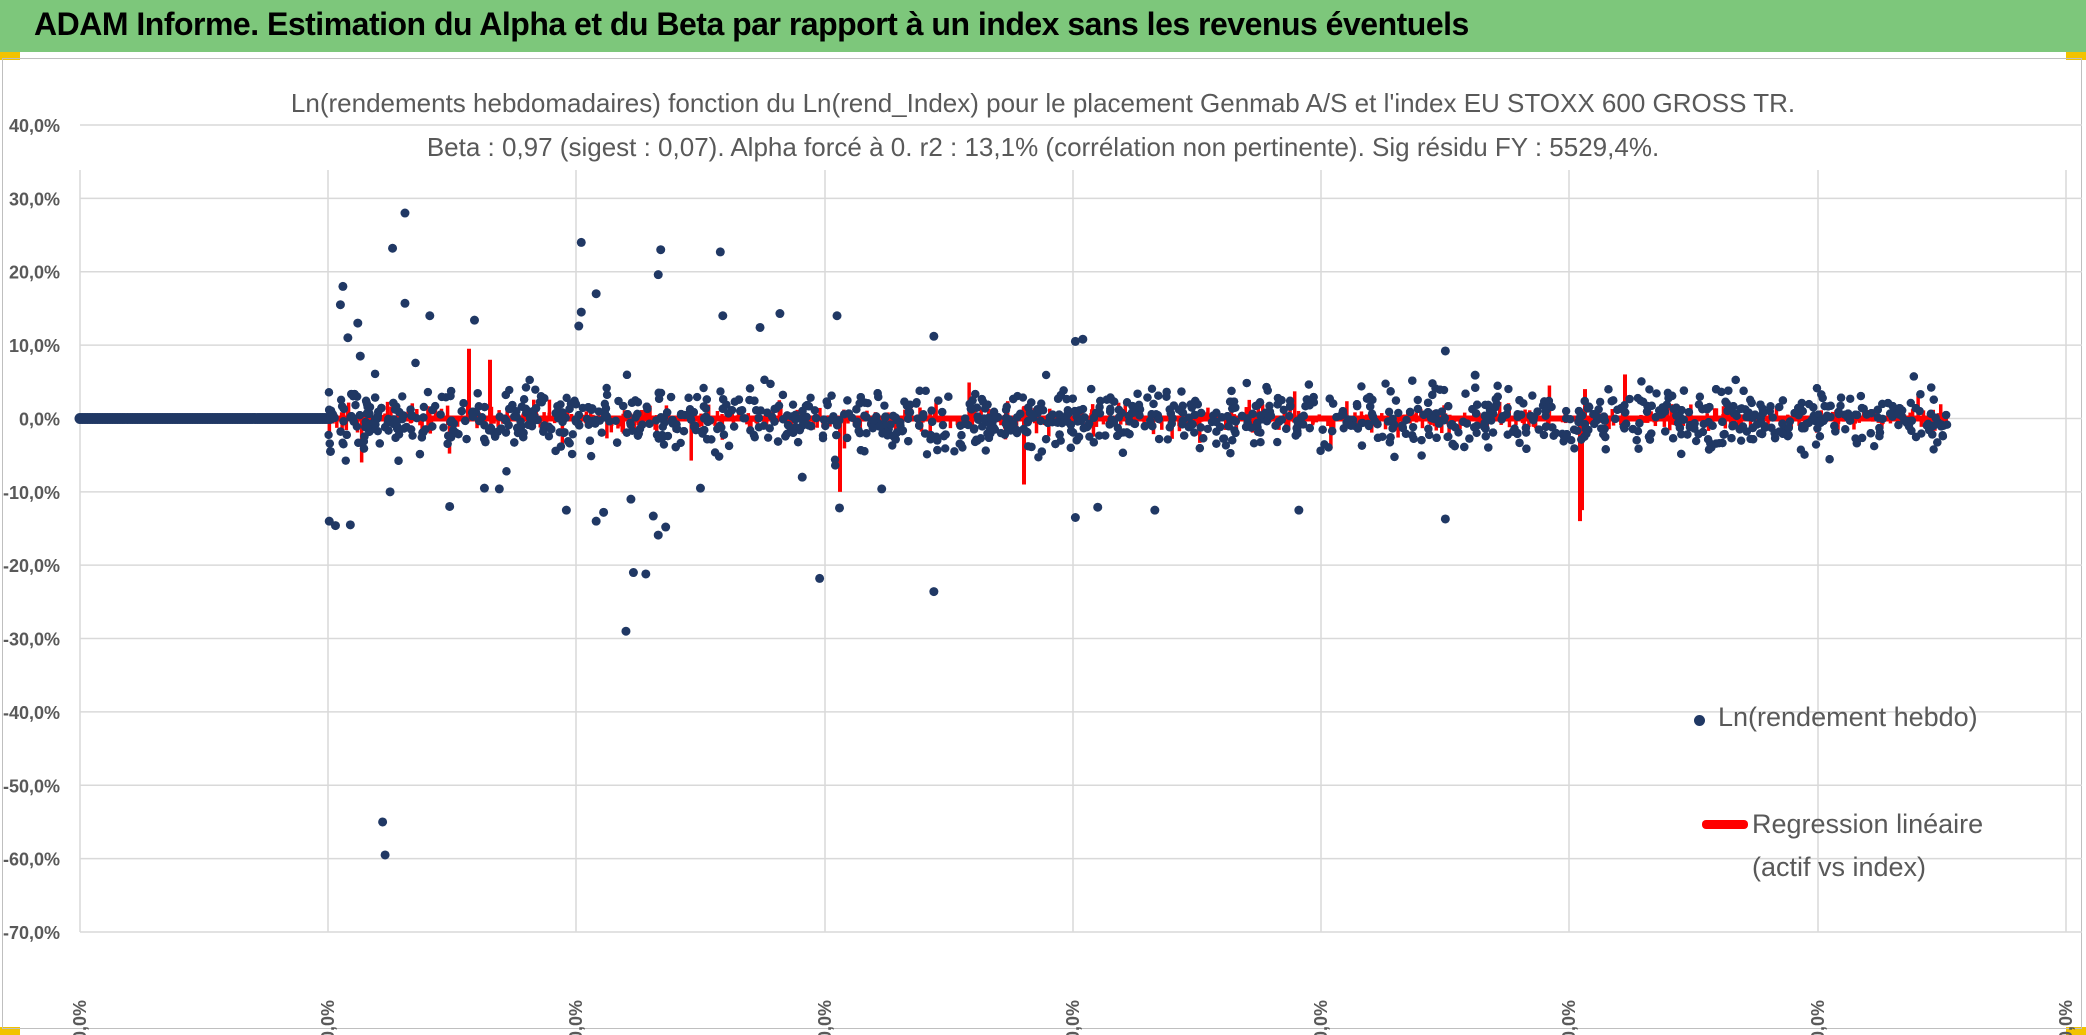 Image resolution: width=2086 pixels, height=1035 pixels. Describe the element at coordinates (1848, 717) in the screenshot. I see `legend-label-scatter: Ln(rendement hebdo)` at that location.